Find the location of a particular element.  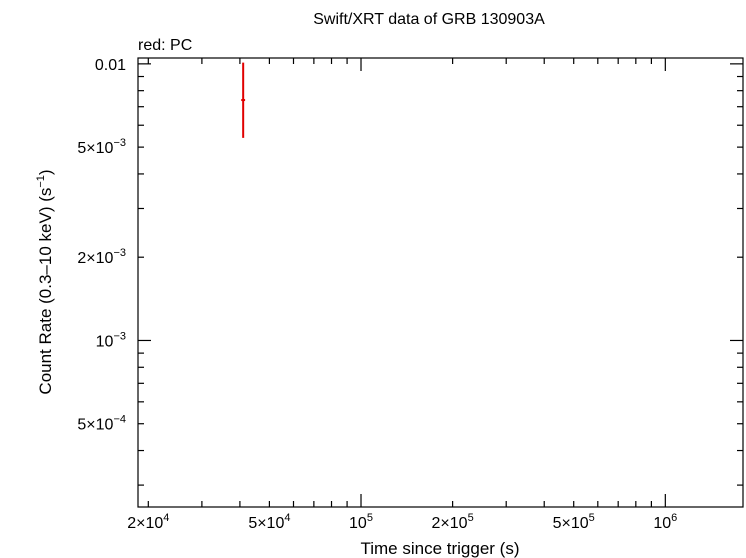

y-tick-label-mantissa: 10 is located at coordinates (105, 341).